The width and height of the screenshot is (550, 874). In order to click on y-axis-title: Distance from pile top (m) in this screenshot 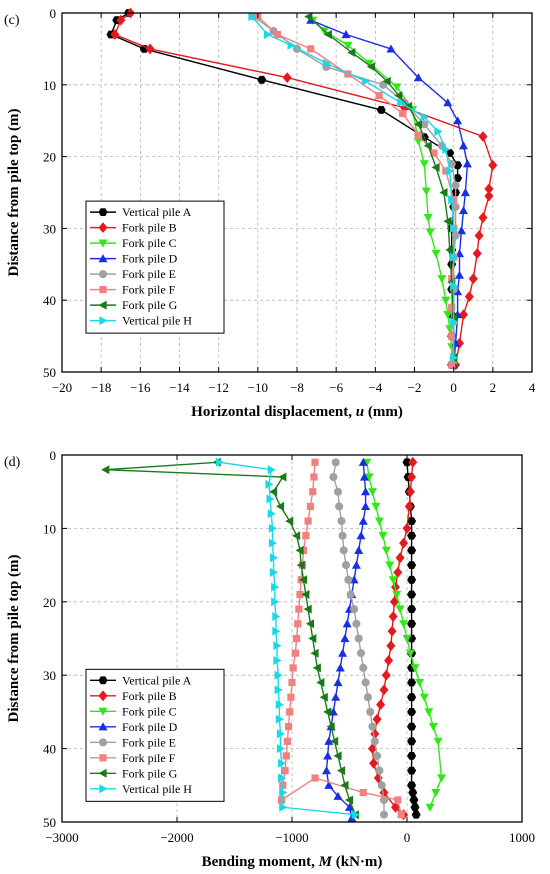, I will do `click(14, 192)`.